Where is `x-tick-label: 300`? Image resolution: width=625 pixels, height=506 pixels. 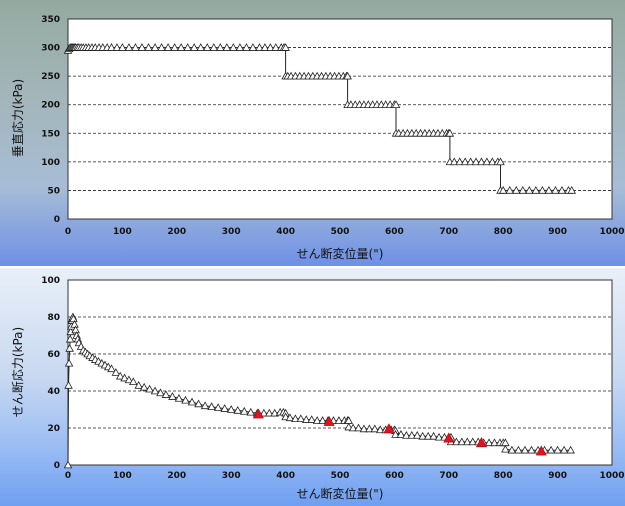 x-tick-label: 300 is located at coordinates (231, 232).